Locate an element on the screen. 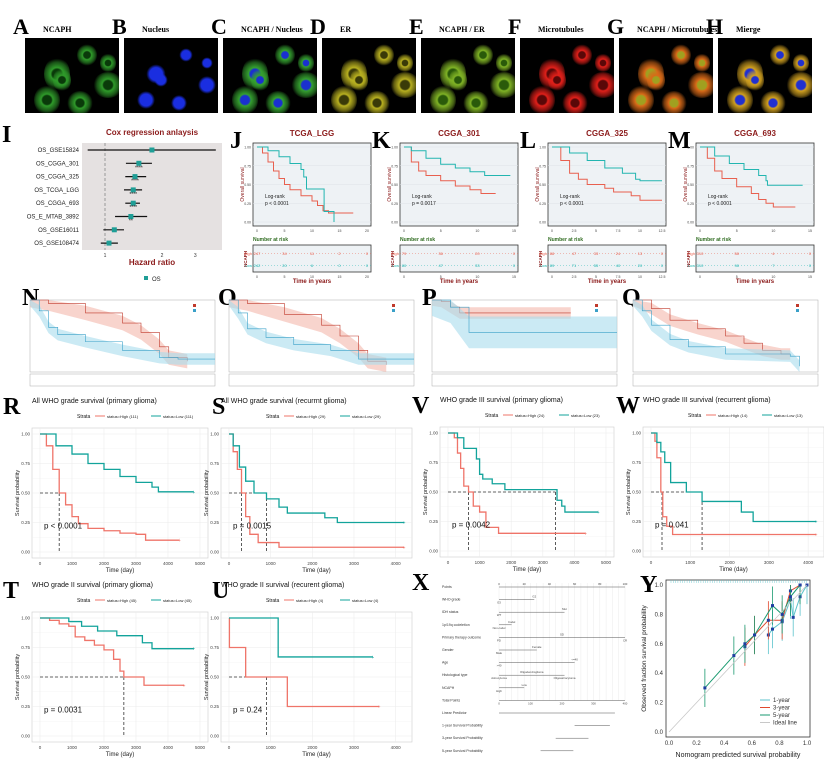  hazard-ratio-point is located at coordinates (133, 190).